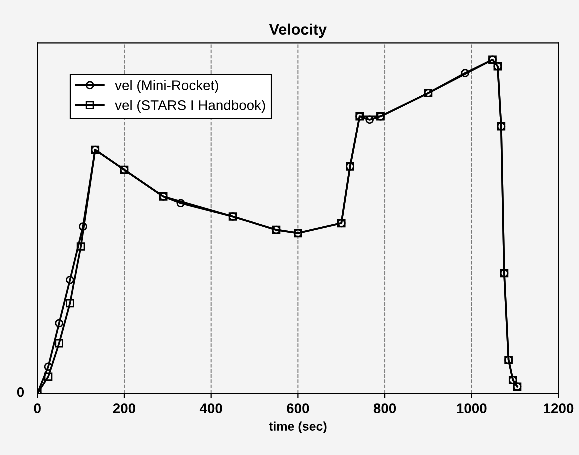 The height and width of the screenshot is (455, 579). Describe the element at coordinates (190, 107) in the screenshot. I see `legend-label: vel (STARS I Handbook)` at that location.